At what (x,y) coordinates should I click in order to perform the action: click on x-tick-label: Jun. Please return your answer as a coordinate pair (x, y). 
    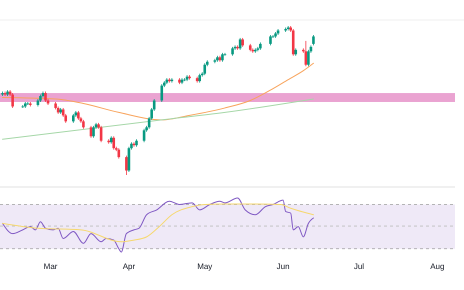
    Looking at the image, I should click on (283, 266).